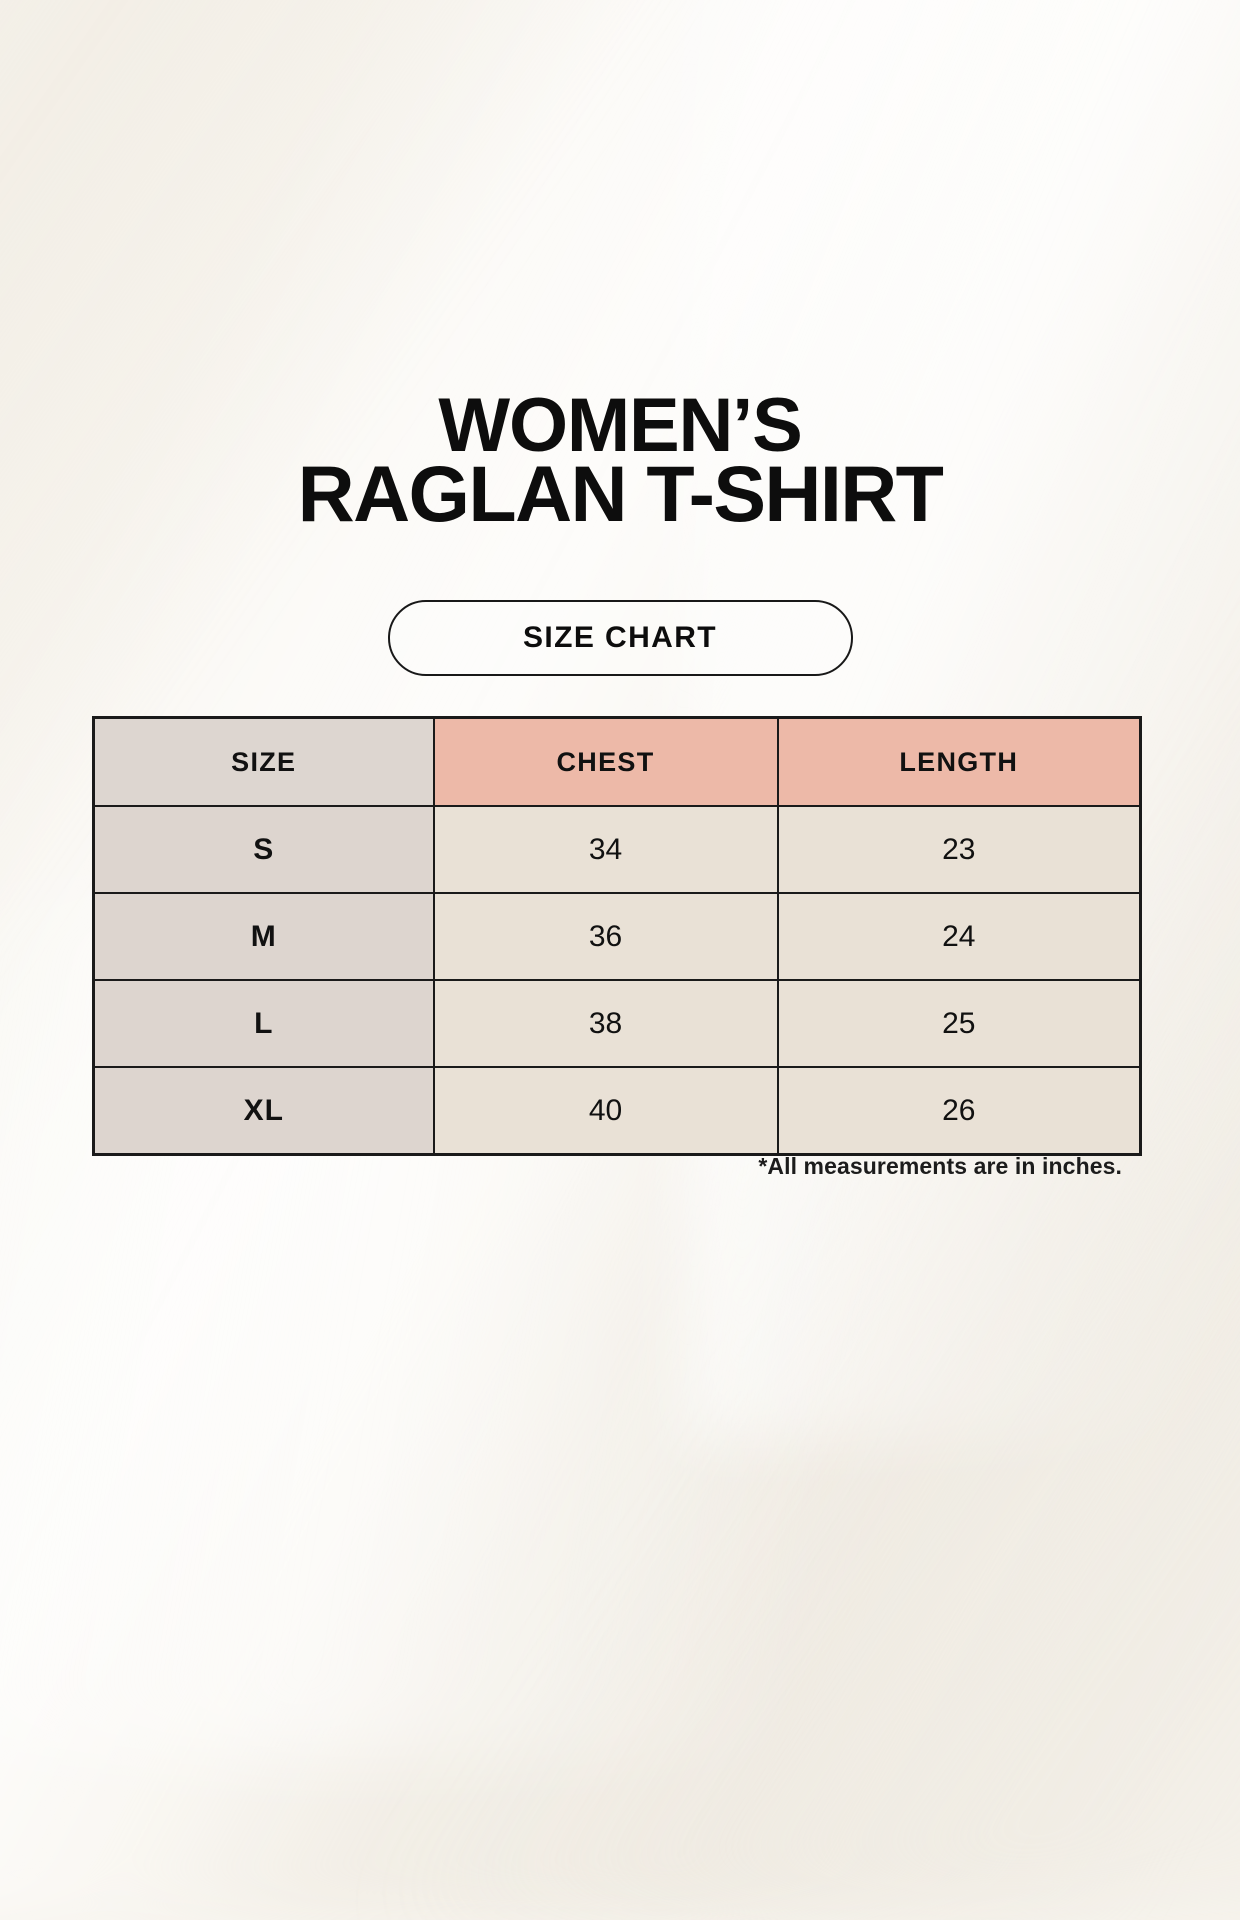 The height and width of the screenshot is (1920, 1240). Describe the element at coordinates (620, 493) in the screenshot. I see `title-line-2: RAGLAN T-SHIRT` at that location.